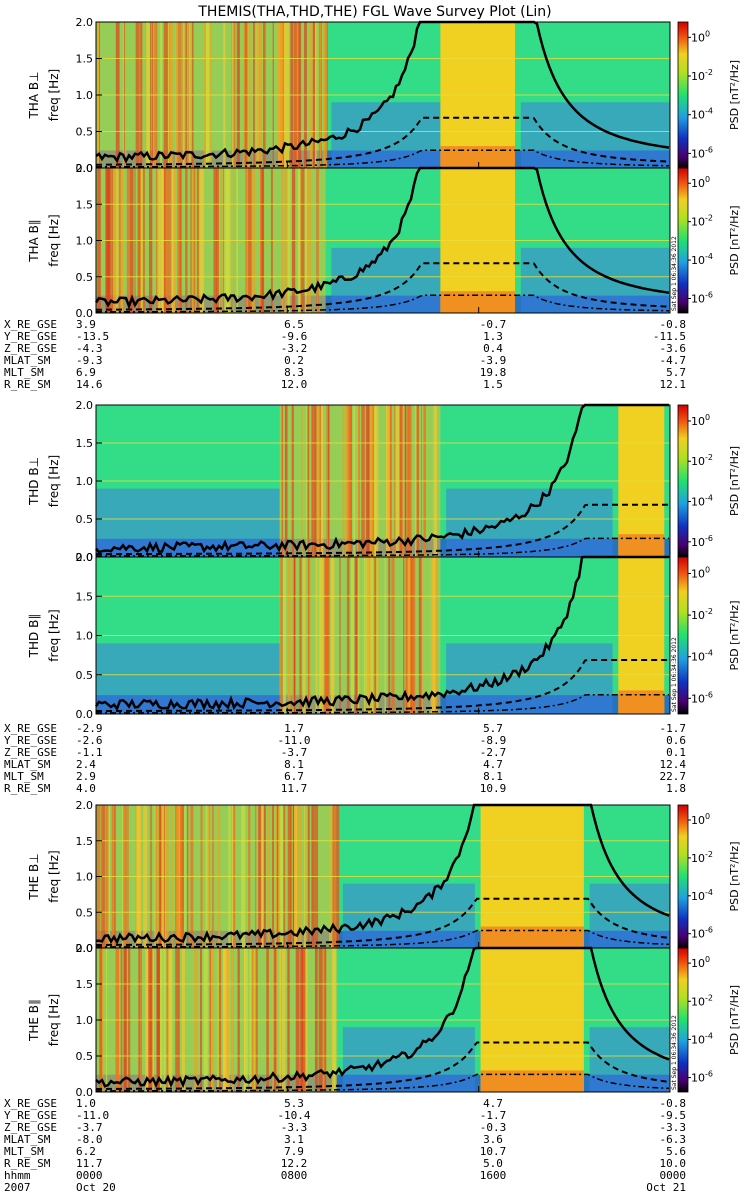  What do you see at coordinates (89, 384) in the screenshot?
I see `ephemeris-value: 14.6` at bounding box center [89, 384].